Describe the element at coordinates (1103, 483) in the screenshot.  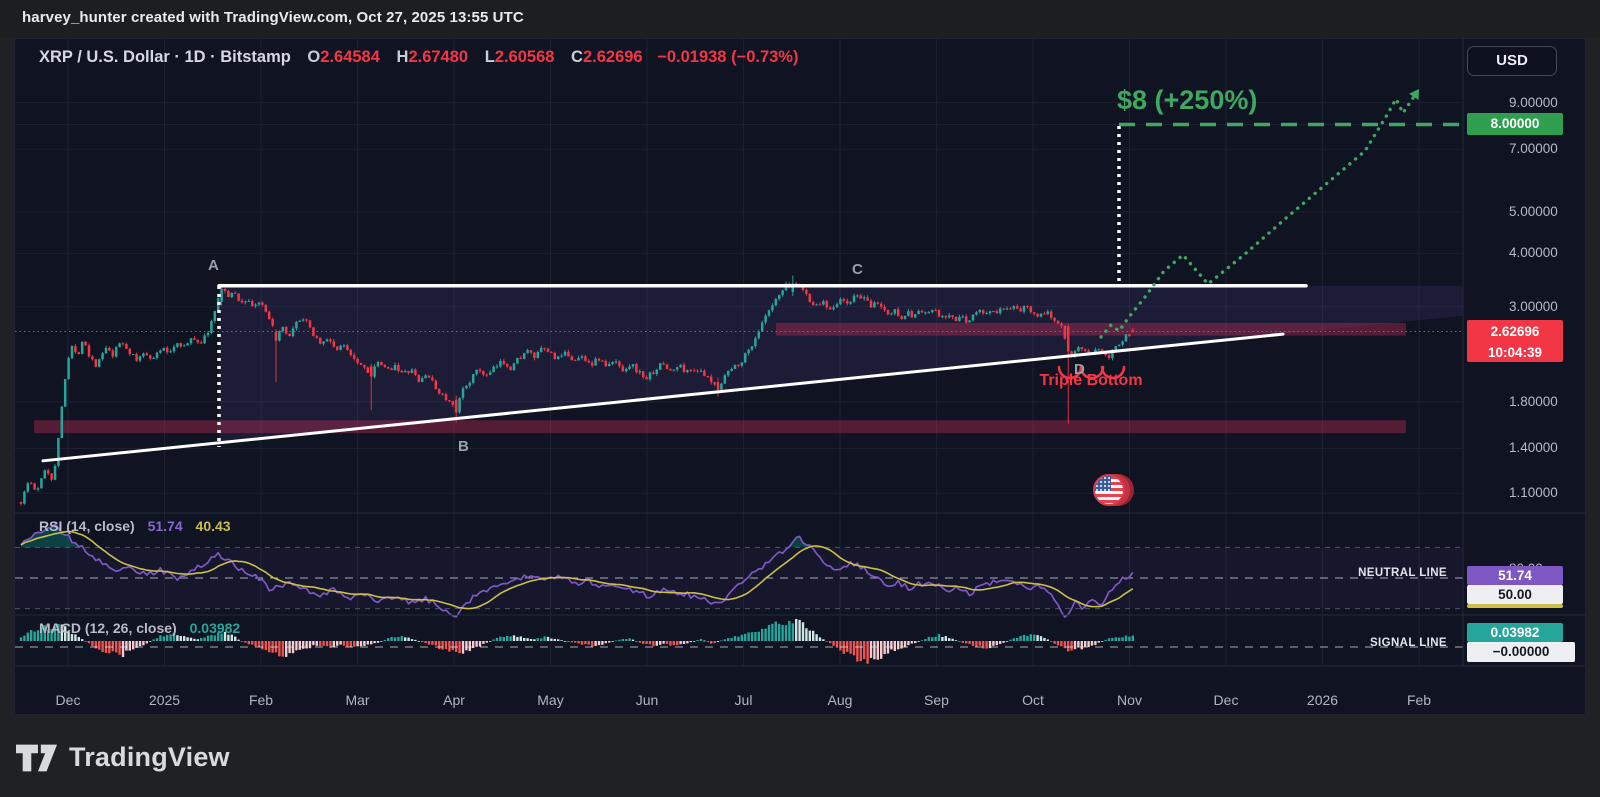
I see `flag-canton` at that location.